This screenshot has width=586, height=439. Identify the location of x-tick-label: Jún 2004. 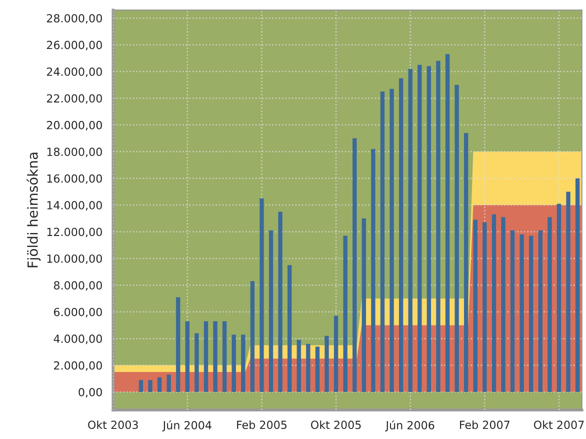
(187, 426).